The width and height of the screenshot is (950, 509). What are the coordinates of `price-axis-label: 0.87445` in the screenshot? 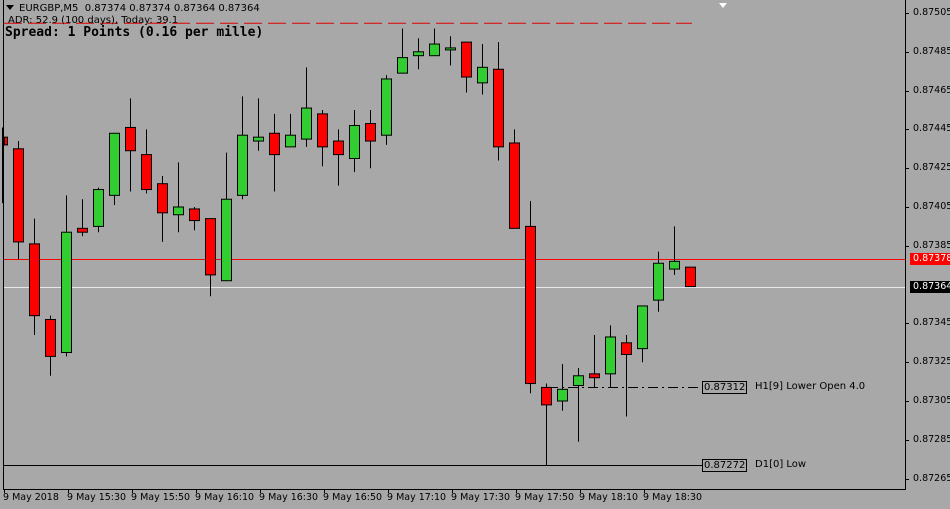 It's located at (931, 129).